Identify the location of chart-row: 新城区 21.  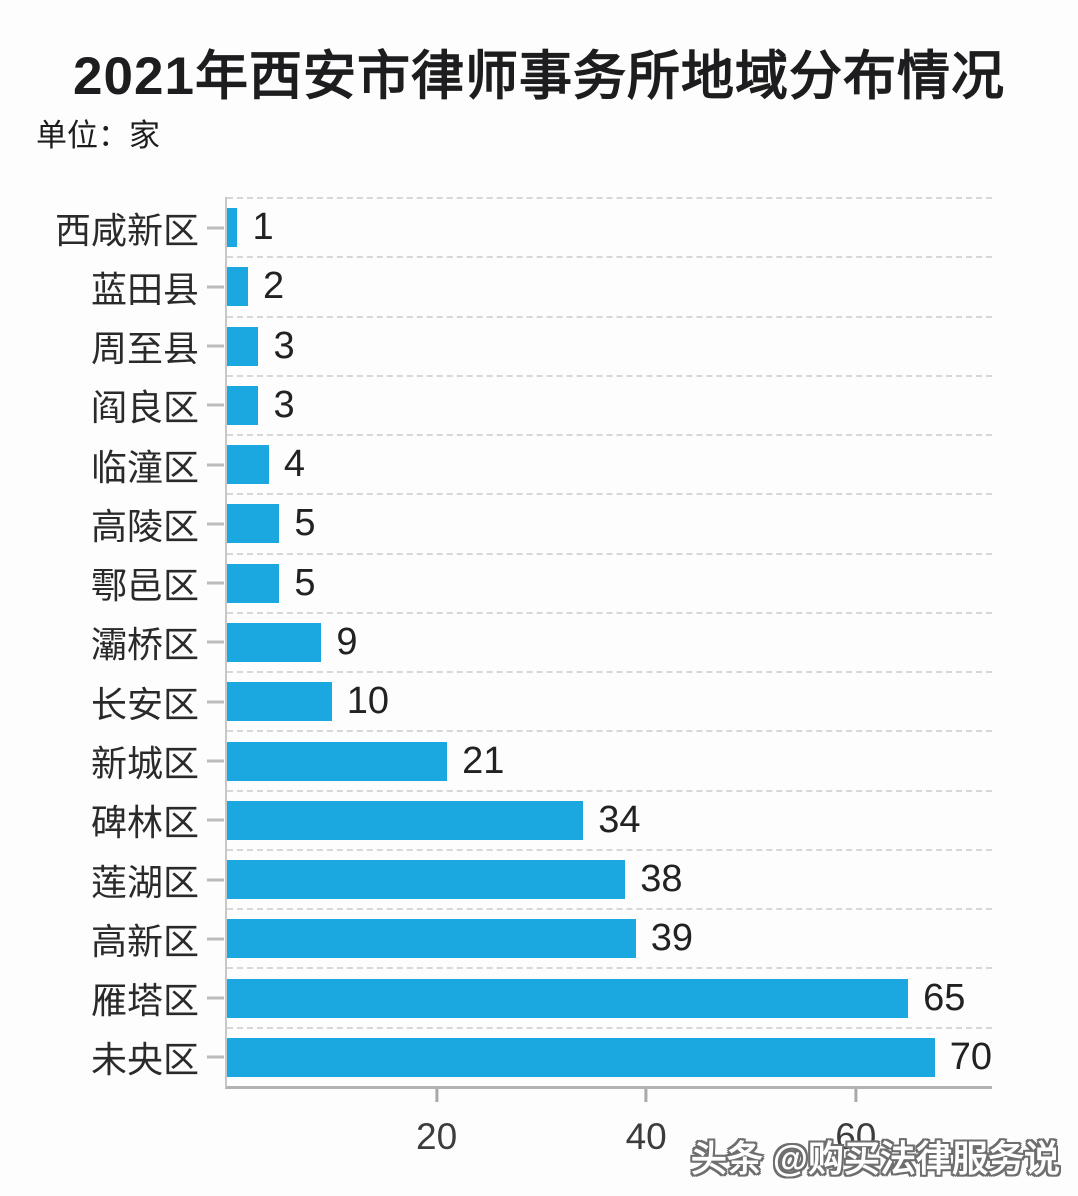
(541, 759).